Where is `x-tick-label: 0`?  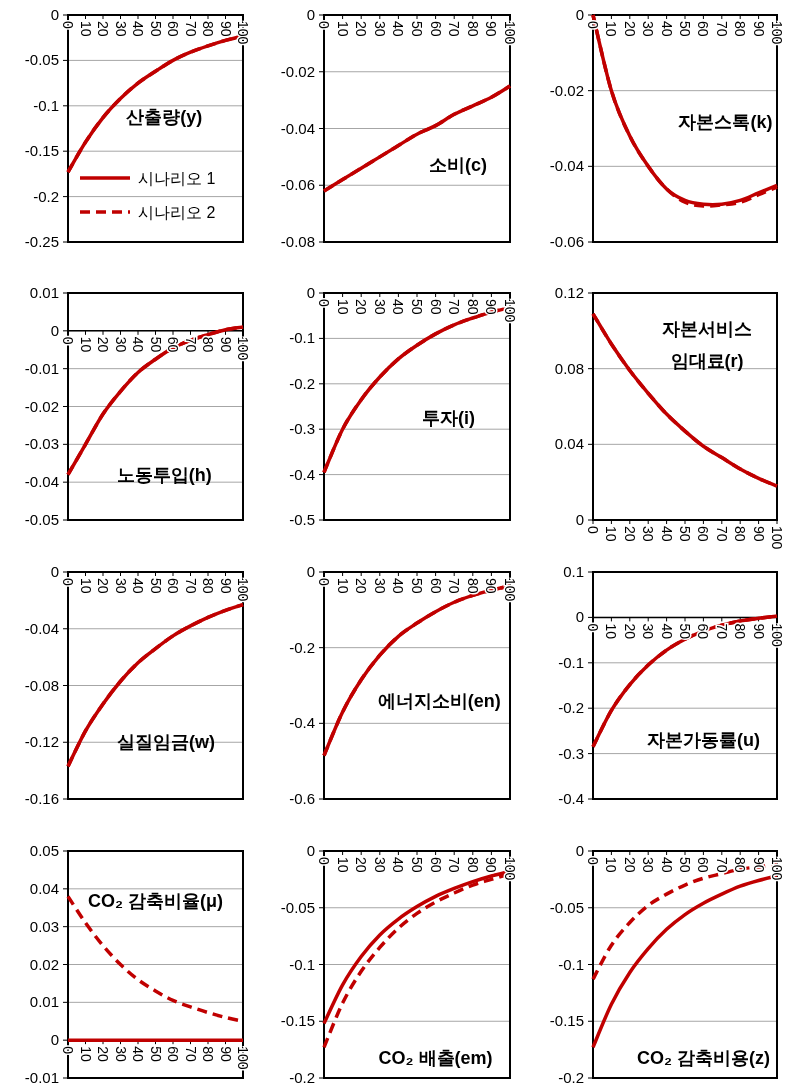 x-tick-label: 0 is located at coordinates (593, 627).